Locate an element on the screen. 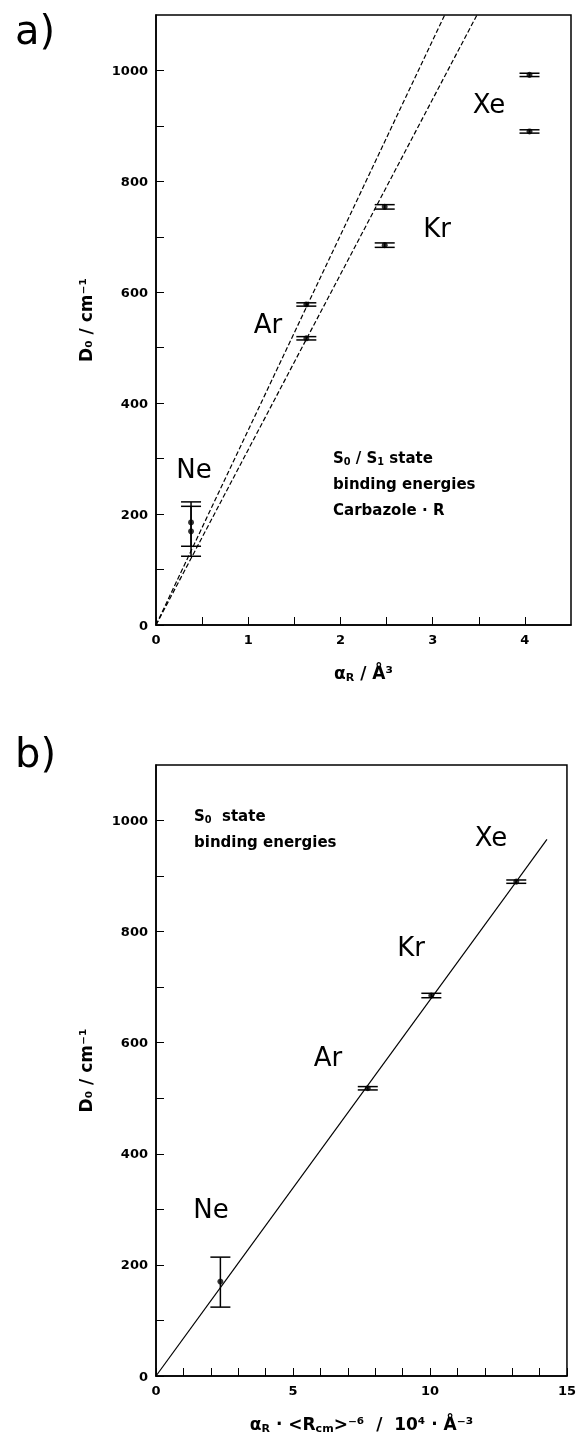 The width and height of the screenshot is (579, 1446). chart-title: a) is located at coordinates (35, 30).